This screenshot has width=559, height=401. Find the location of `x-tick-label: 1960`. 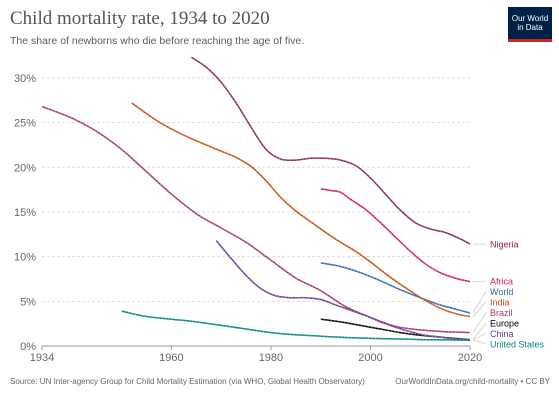

x-tick-label: 1960 is located at coordinates (171, 358).